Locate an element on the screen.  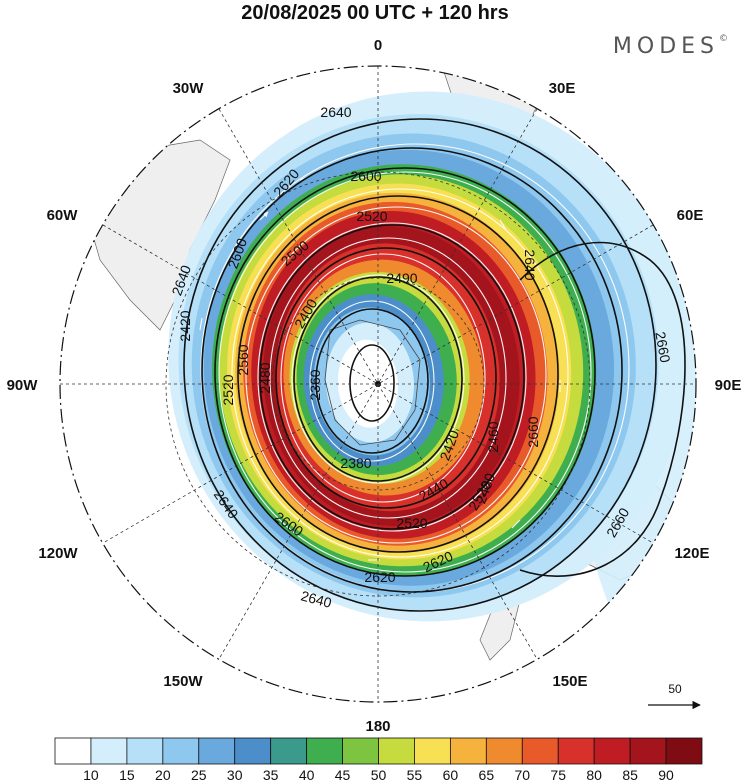
colorbar-tick-label: 50 is located at coordinates (379, 774).